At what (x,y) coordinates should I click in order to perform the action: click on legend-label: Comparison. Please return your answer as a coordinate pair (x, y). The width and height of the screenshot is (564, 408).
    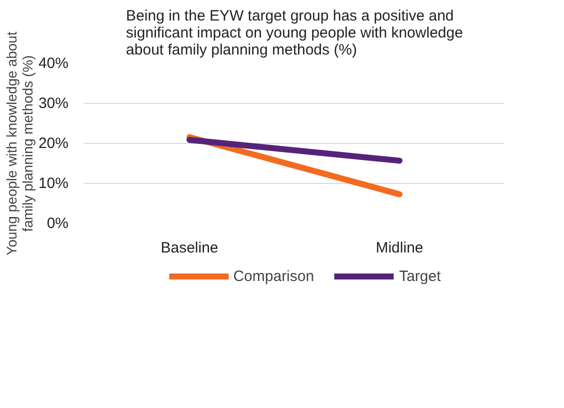
    Looking at the image, I should click on (273, 276).